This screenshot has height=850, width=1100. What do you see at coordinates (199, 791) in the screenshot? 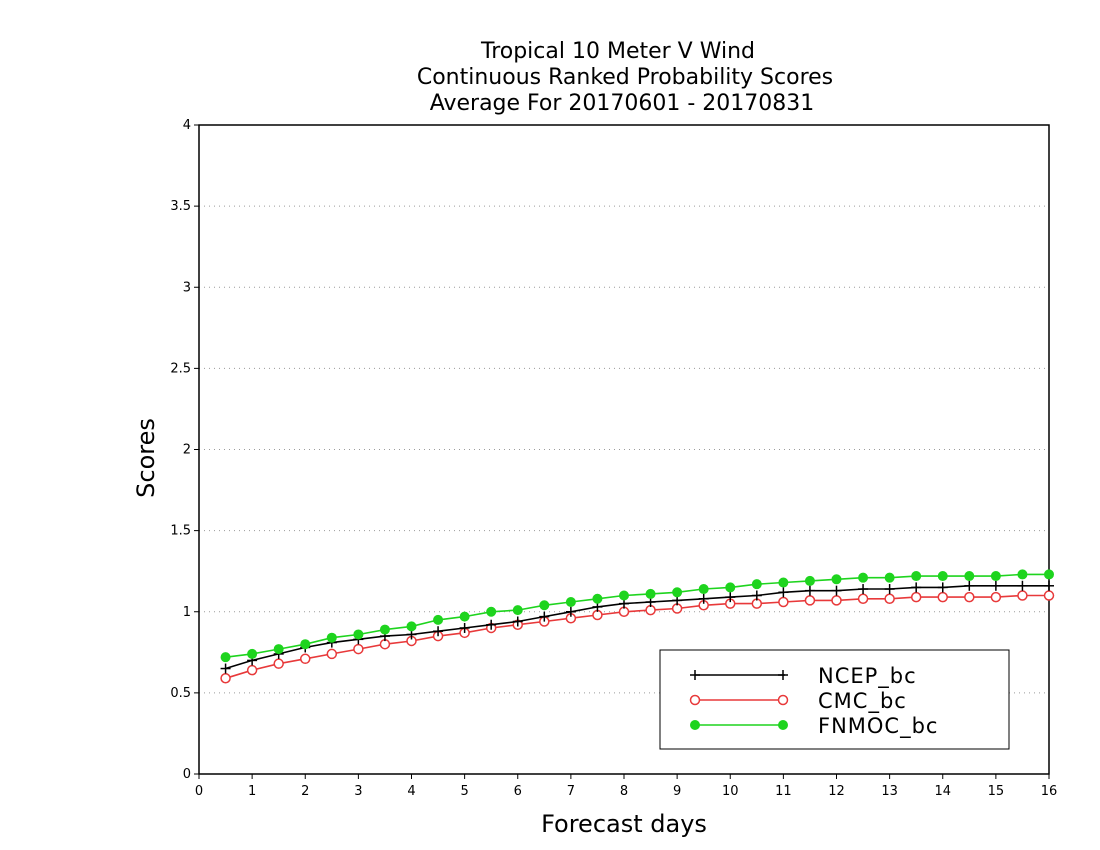
I see `x-tick-label: 0` at bounding box center [199, 791].